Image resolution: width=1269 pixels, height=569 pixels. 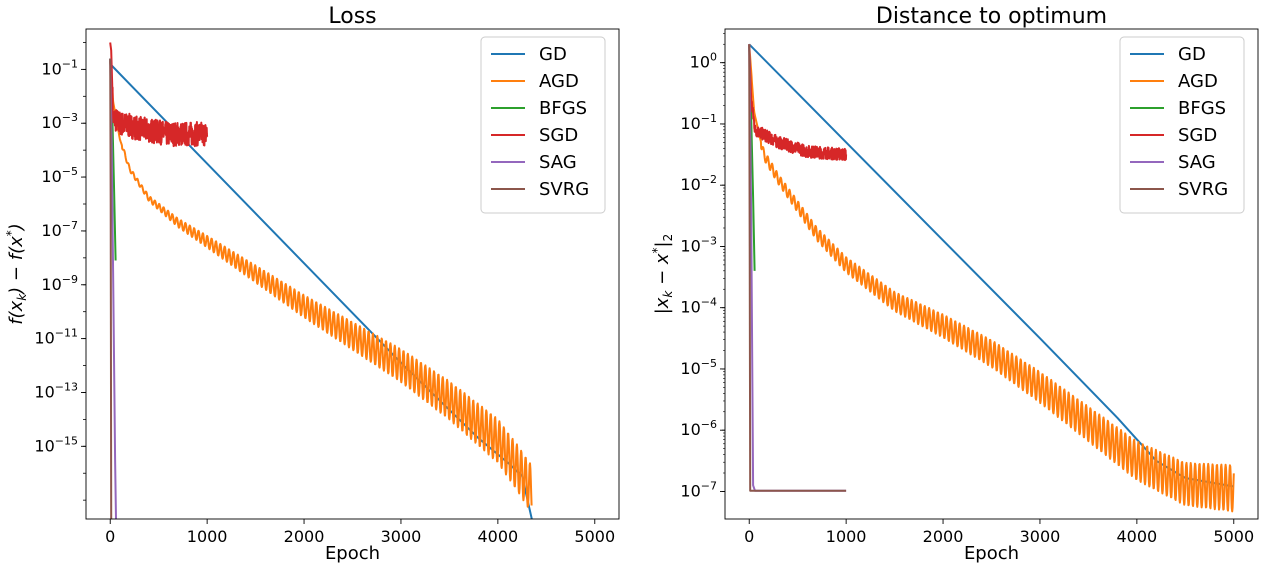 I want to click on chart-title: Loss, so click(x=352, y=16).